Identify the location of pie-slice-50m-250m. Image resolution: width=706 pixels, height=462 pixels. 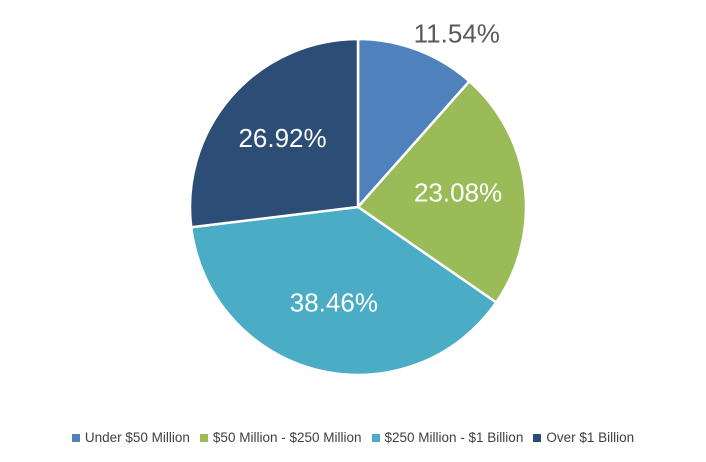
(442, 192).